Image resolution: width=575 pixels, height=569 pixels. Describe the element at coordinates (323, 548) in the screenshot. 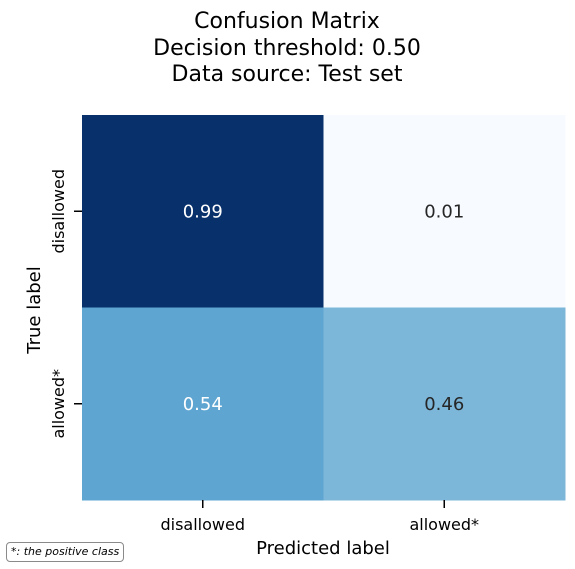

I see `x-axis-label: Predicted label` at that location.